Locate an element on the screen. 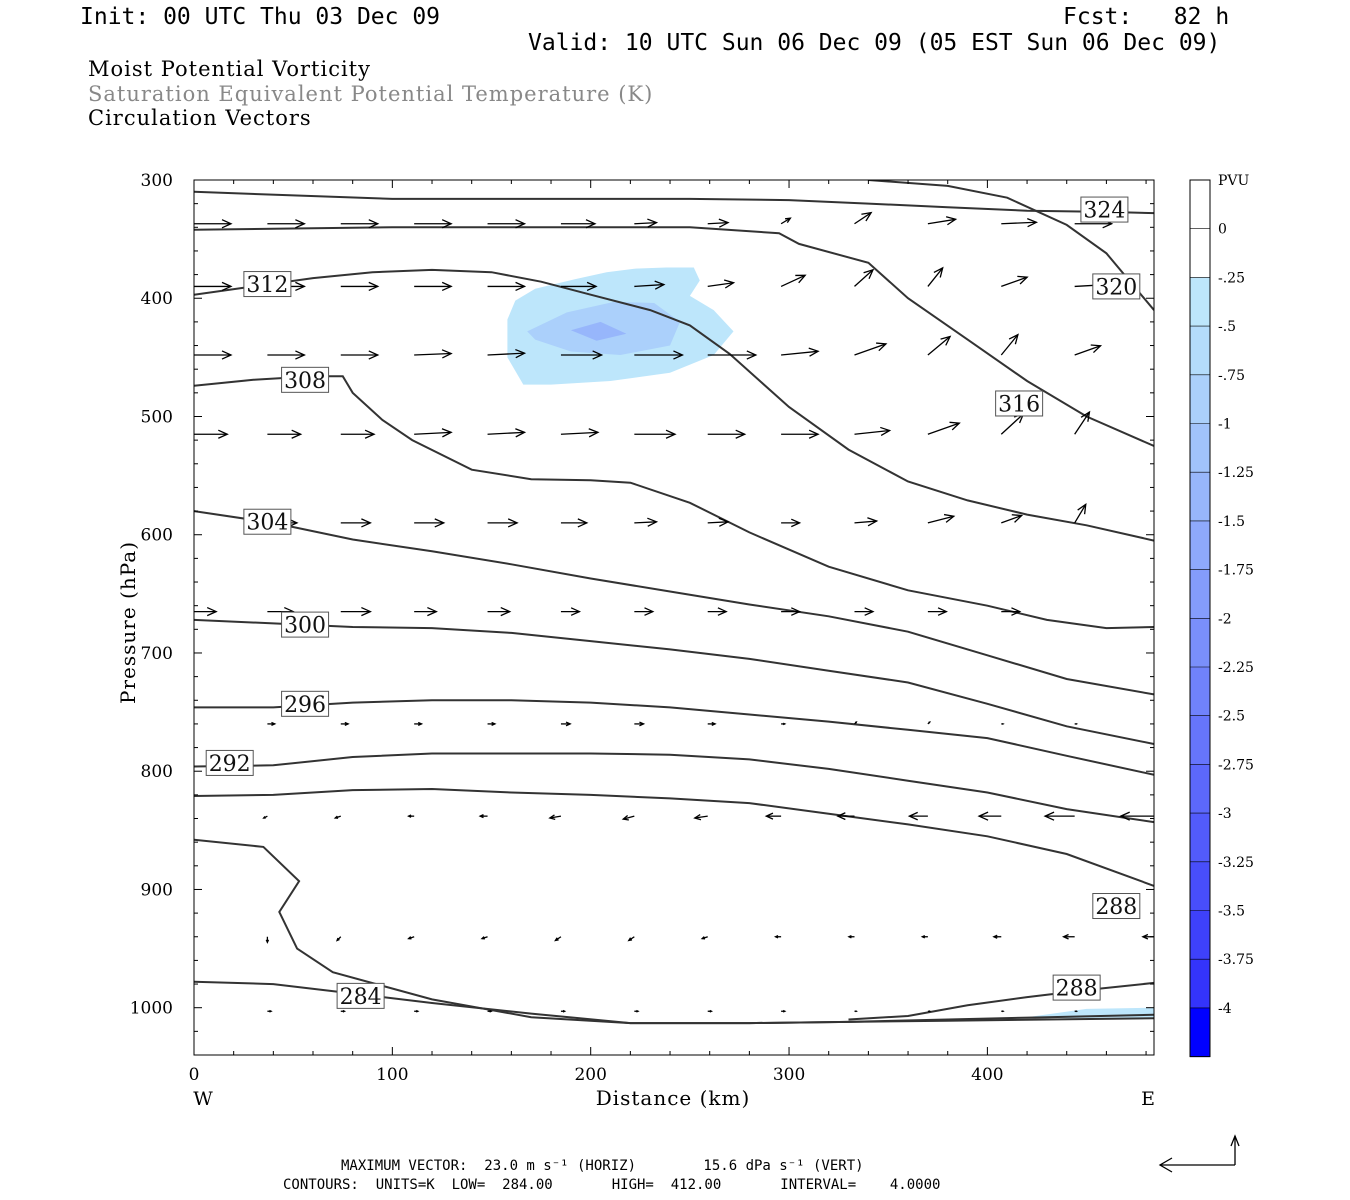 The height and width of the screenshot is (1200, 1350). contour-label-312: 312 is located at coordinates (267, 285).